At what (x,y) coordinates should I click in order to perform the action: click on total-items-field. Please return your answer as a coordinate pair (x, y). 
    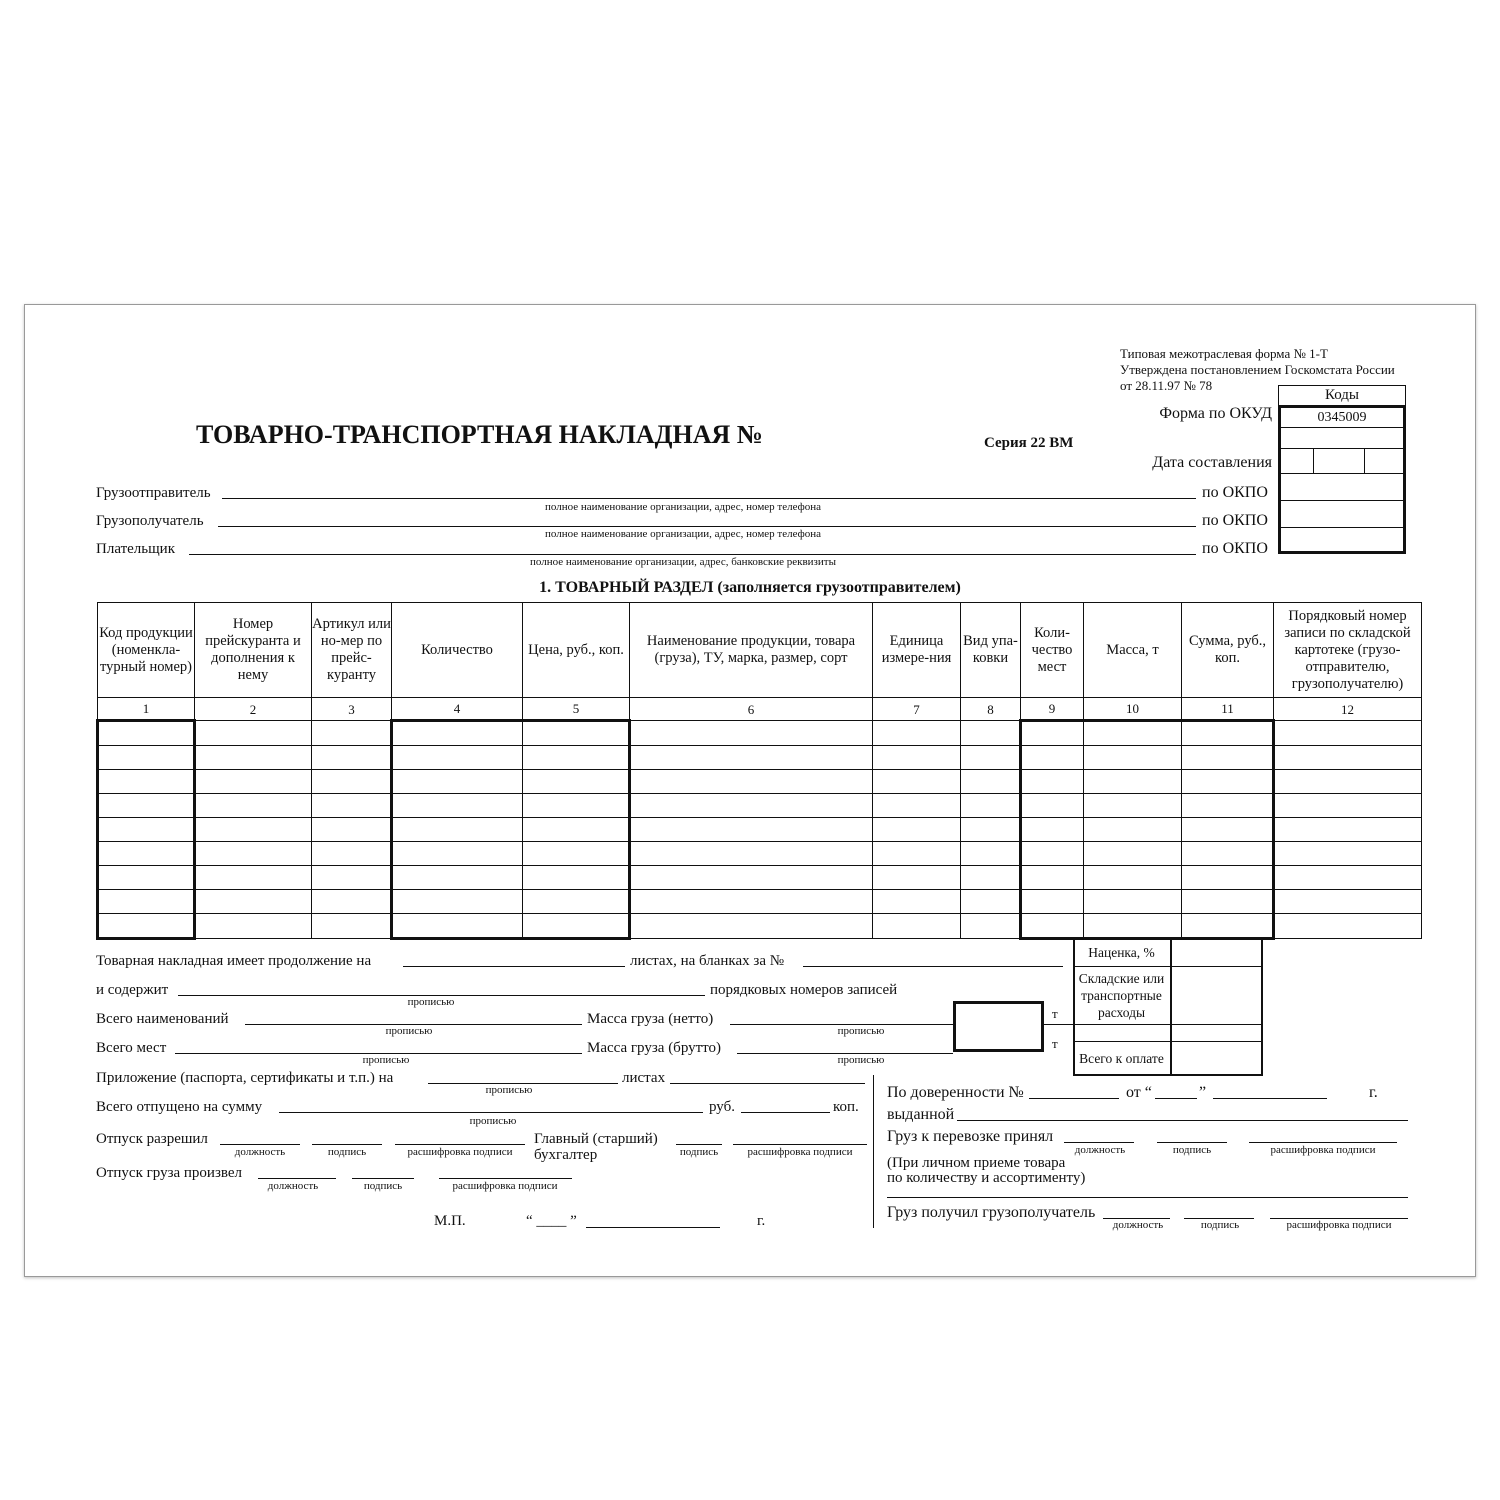
    Looking at the image, I should click on (413, 1024).